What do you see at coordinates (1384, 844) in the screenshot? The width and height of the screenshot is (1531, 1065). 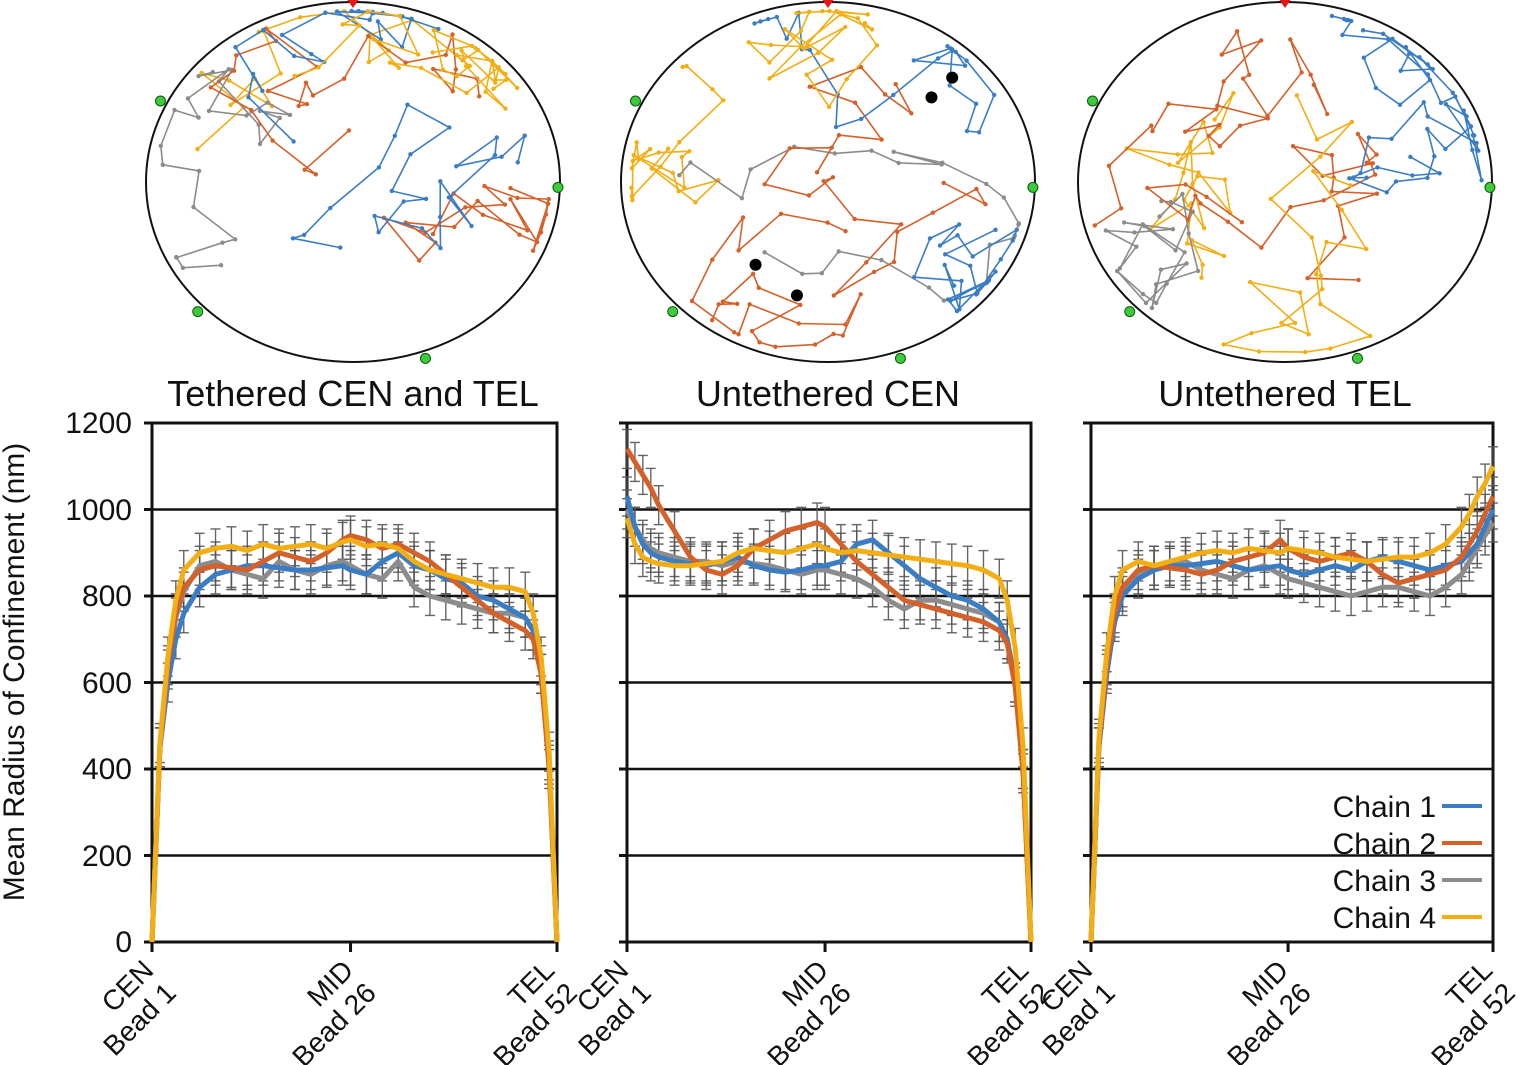 I see `legend-label-chain-2: Chain 2` at bounding box center [1384, 844].